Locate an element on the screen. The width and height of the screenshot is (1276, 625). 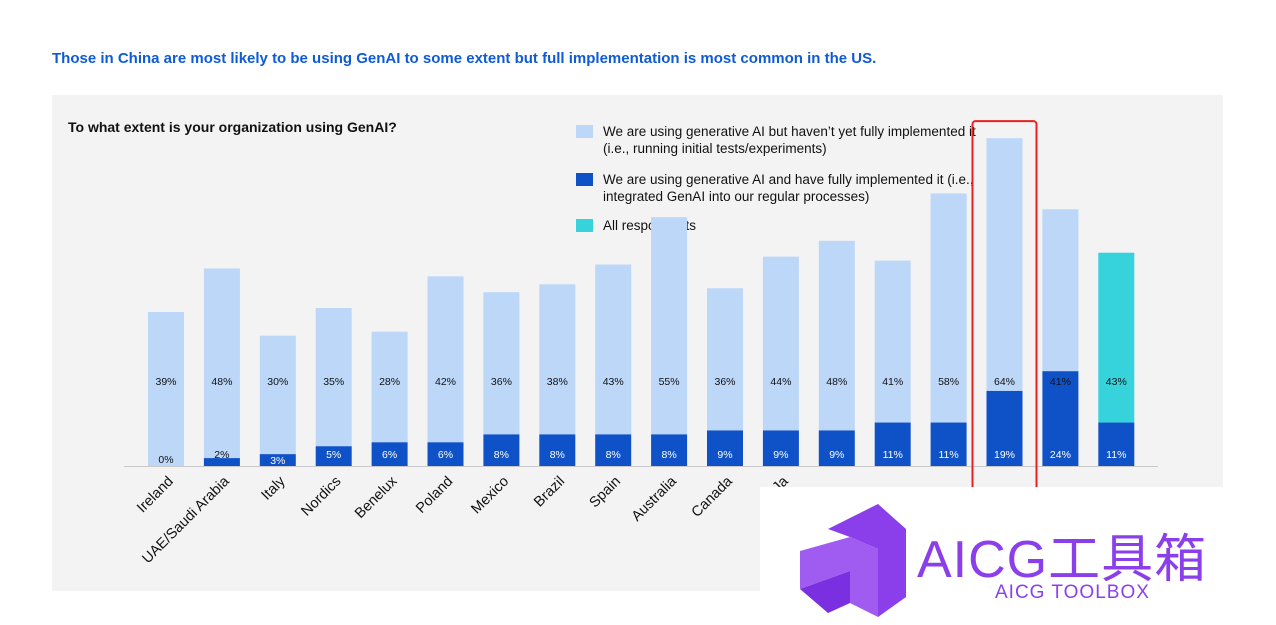
legend-swatch-full is located at coordinates (584, 179).